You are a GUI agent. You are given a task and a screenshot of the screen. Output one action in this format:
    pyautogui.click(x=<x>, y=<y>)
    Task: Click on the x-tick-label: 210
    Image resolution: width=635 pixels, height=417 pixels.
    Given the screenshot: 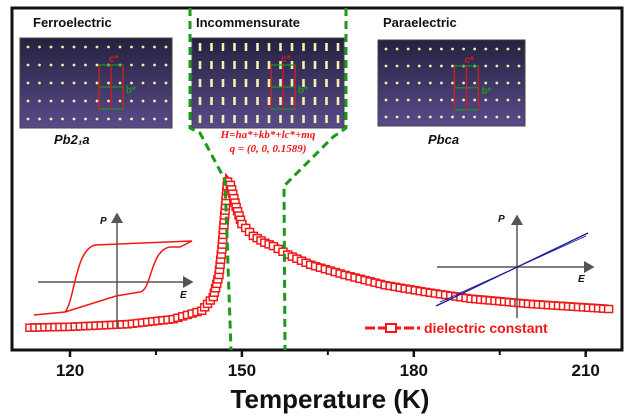 What is the action you would take?
    pyautogui.click(x=586, y=370)
    